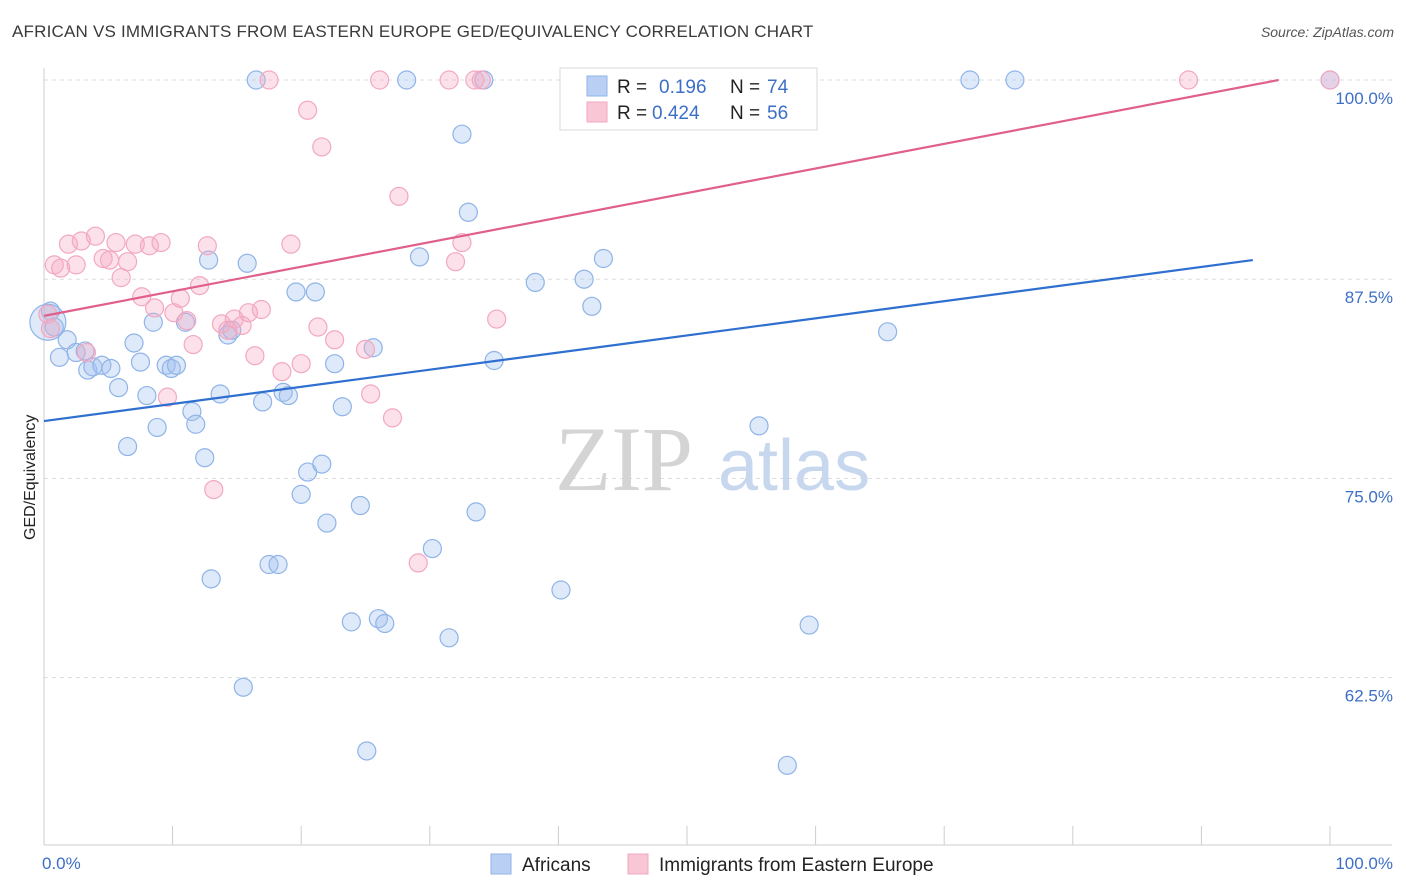  Describe the element at coordinates (1364, 863) in the screenshot. I see `x-tick-label-max: 100.0%` at that location.